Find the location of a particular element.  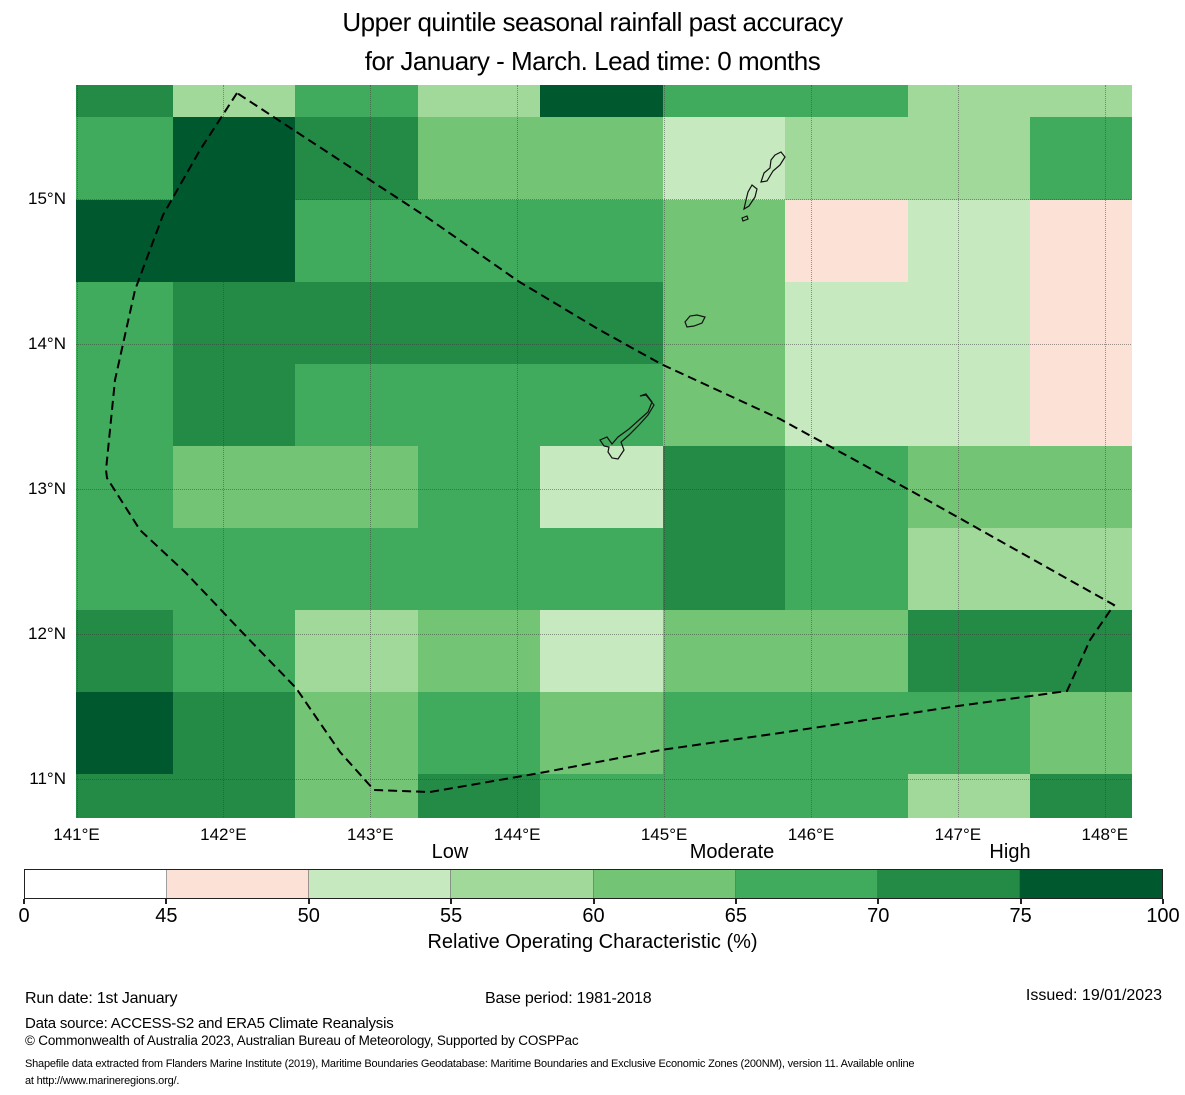

x-tick-label: 143°E is located at coordinates (370, 834).